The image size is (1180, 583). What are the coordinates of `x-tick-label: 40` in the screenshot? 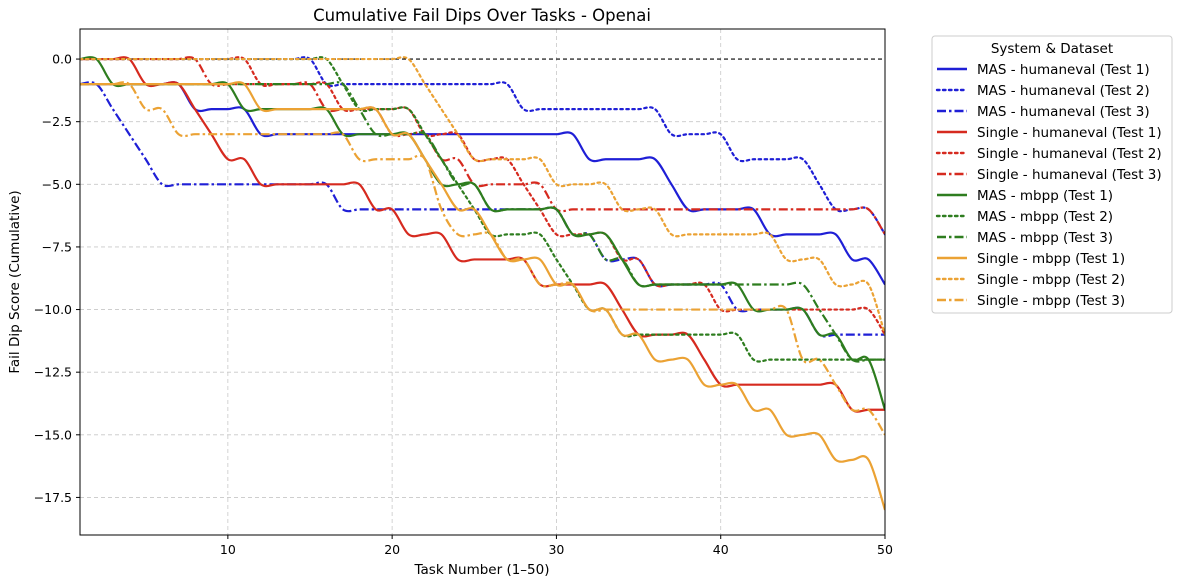 It's located at (721, 549).